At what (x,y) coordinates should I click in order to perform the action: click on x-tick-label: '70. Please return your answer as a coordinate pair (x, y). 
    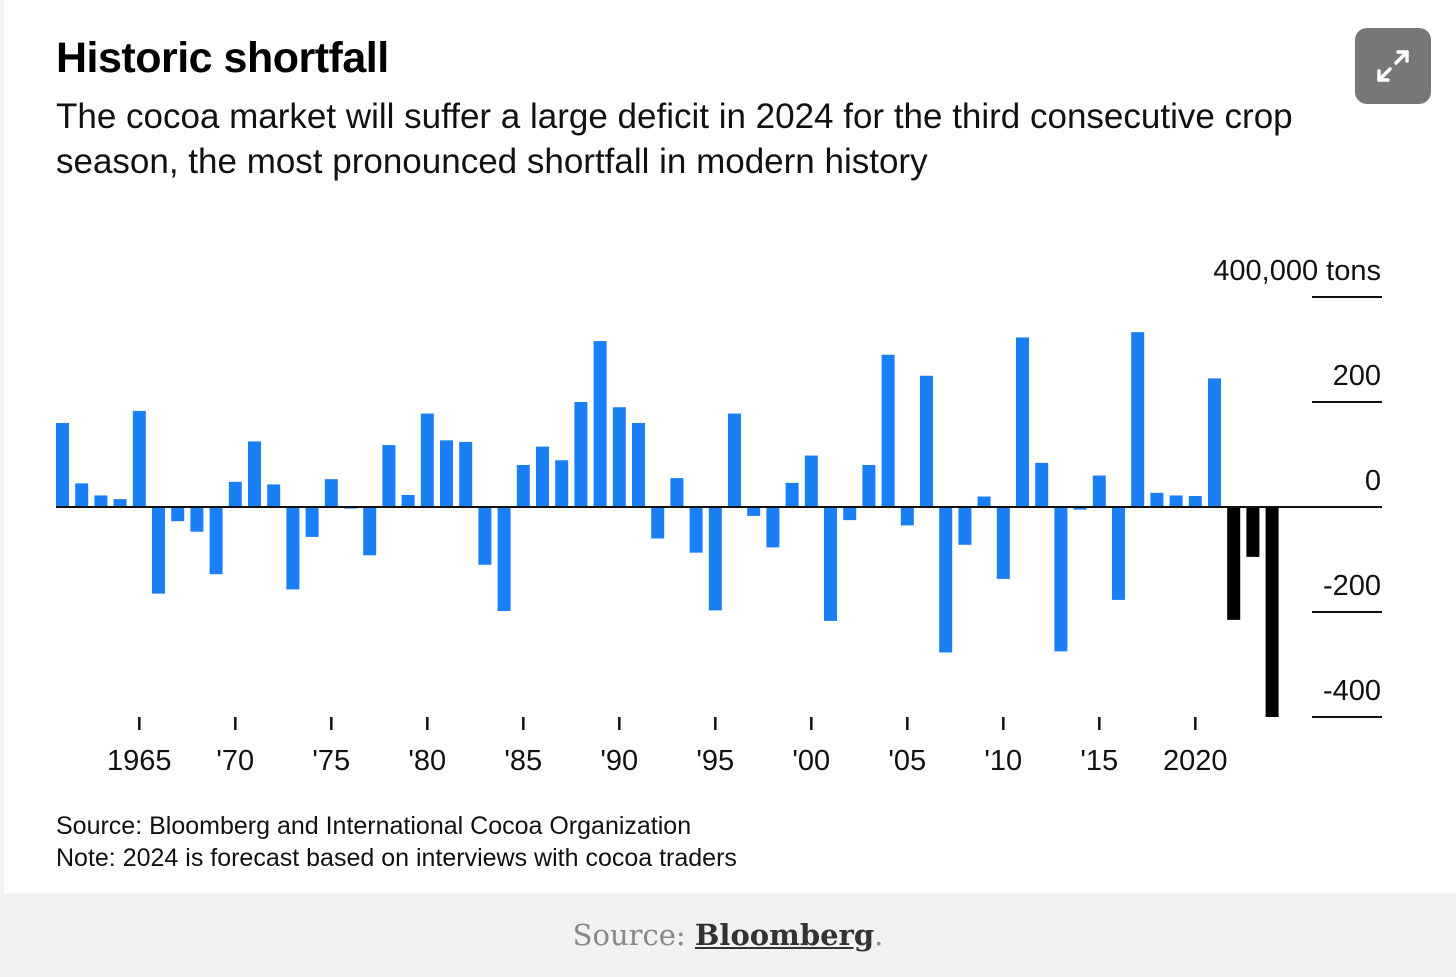
    Looking at the image, I should click on (235, 761).